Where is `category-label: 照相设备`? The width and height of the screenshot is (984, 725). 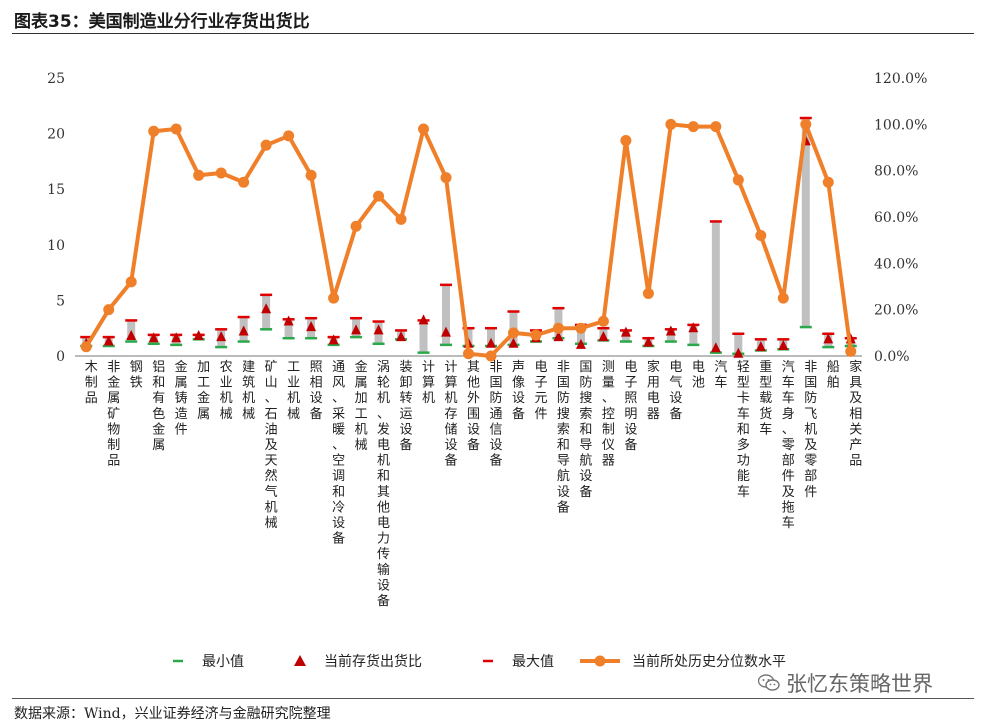
category-label: 照相设备 is located at coordinates (316, 391).